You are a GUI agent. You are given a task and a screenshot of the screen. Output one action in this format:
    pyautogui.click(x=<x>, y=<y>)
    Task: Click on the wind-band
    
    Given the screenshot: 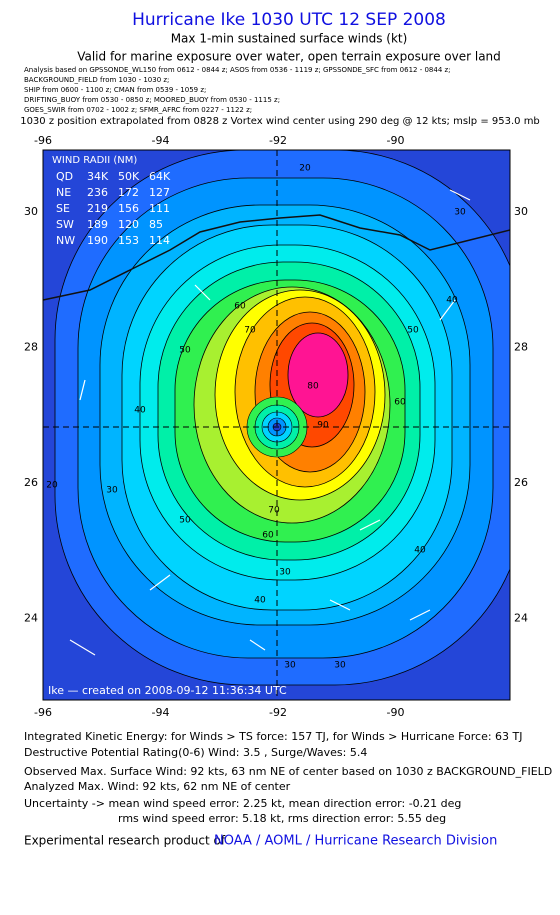 What is the action you would take?
    pyautogui.click(x=318, y=375)
    